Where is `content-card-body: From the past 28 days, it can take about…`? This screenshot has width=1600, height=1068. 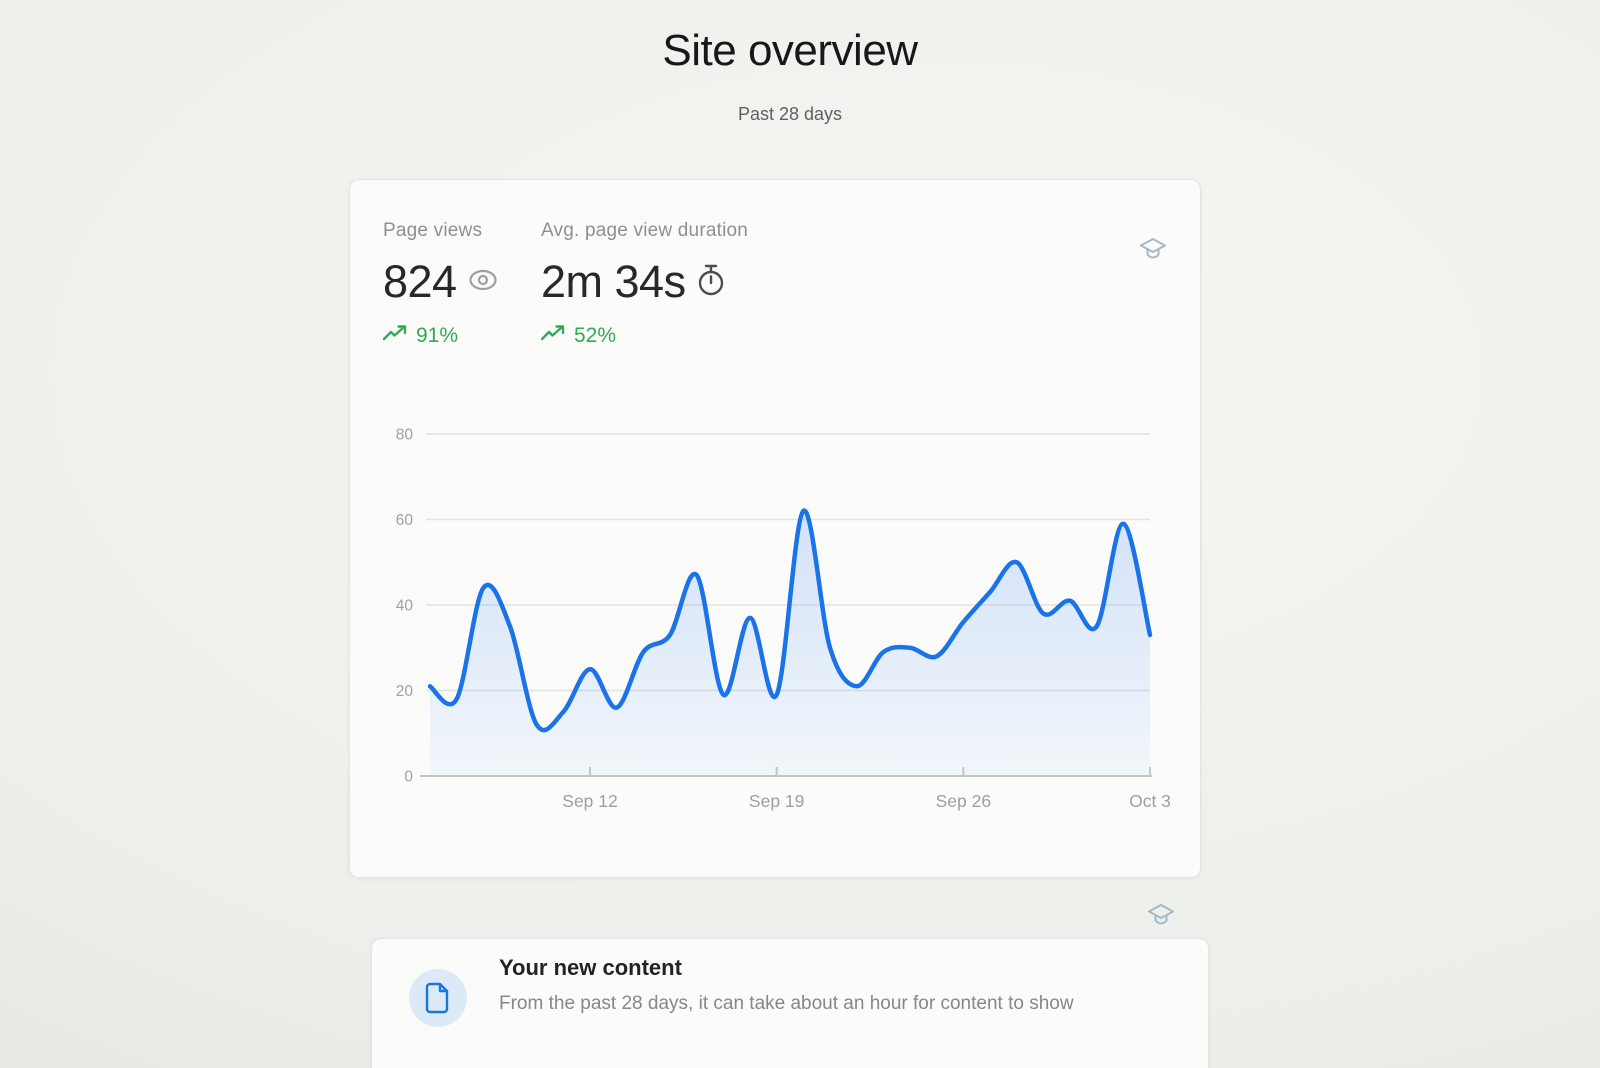 content-card-body: From the past 28 days, it can take about… is located at coordinates (786, 1003).